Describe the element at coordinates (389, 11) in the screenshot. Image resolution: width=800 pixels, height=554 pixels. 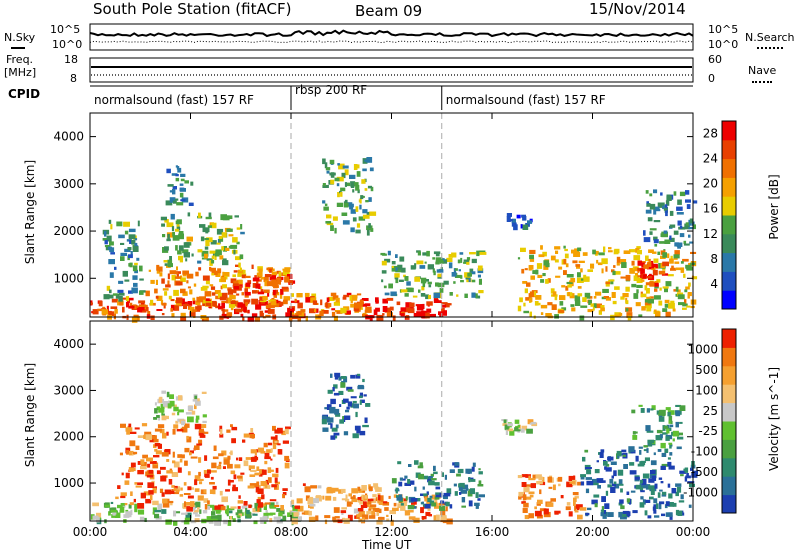
I see `beam-label: Beam 09` at that location.